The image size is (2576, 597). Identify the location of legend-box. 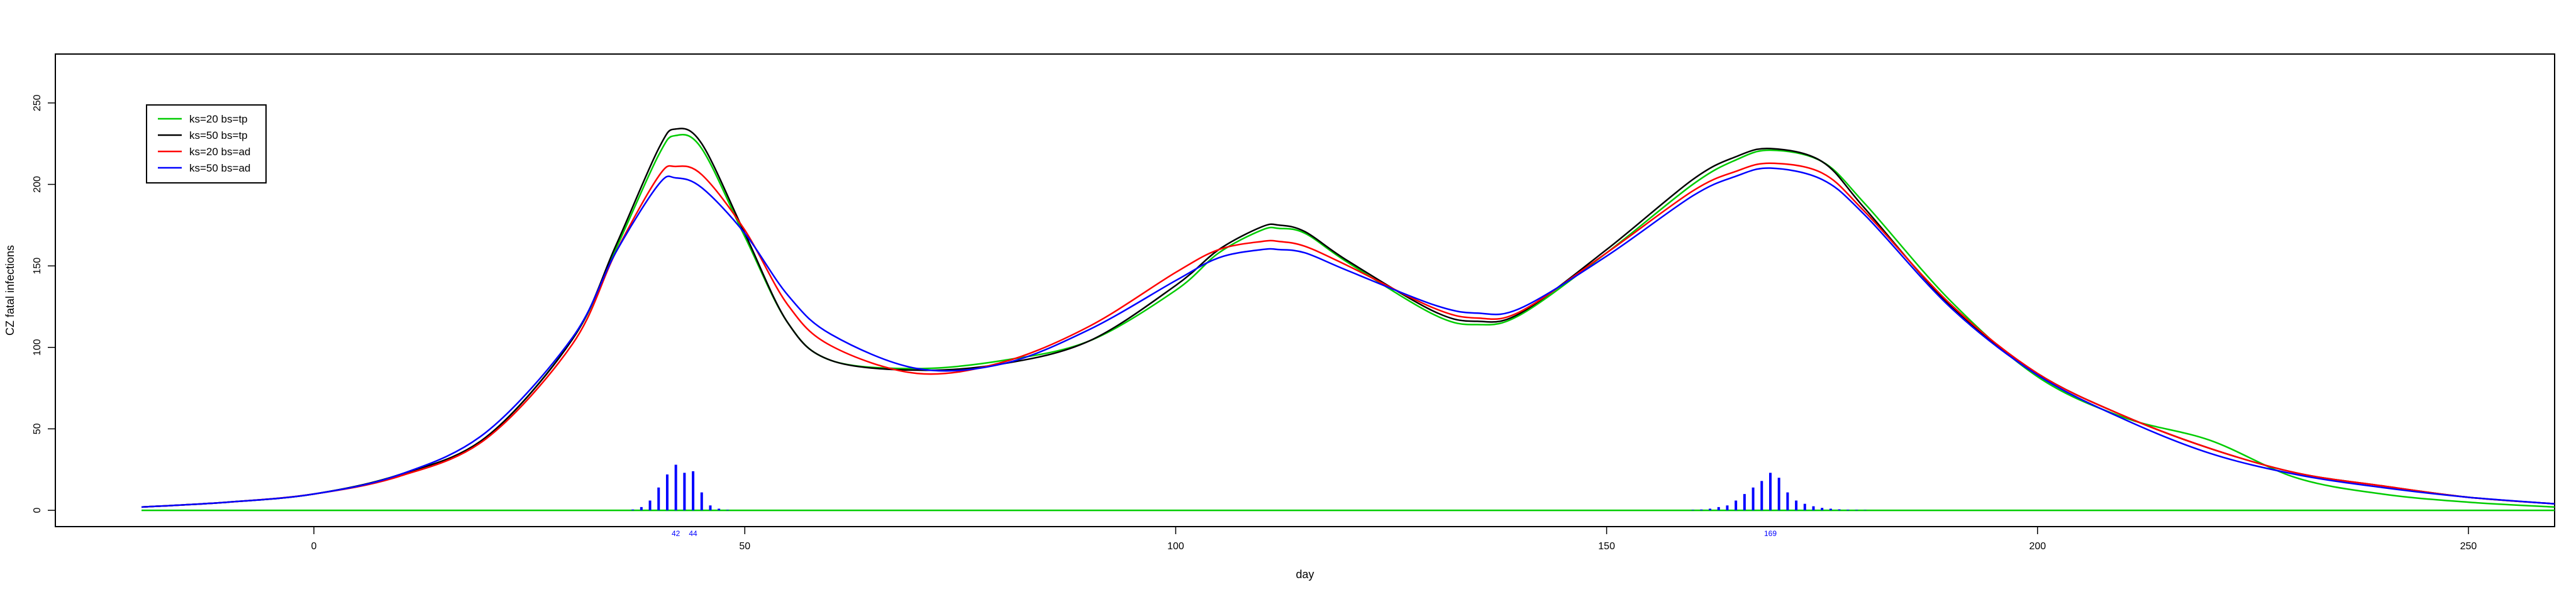
(206, 144).